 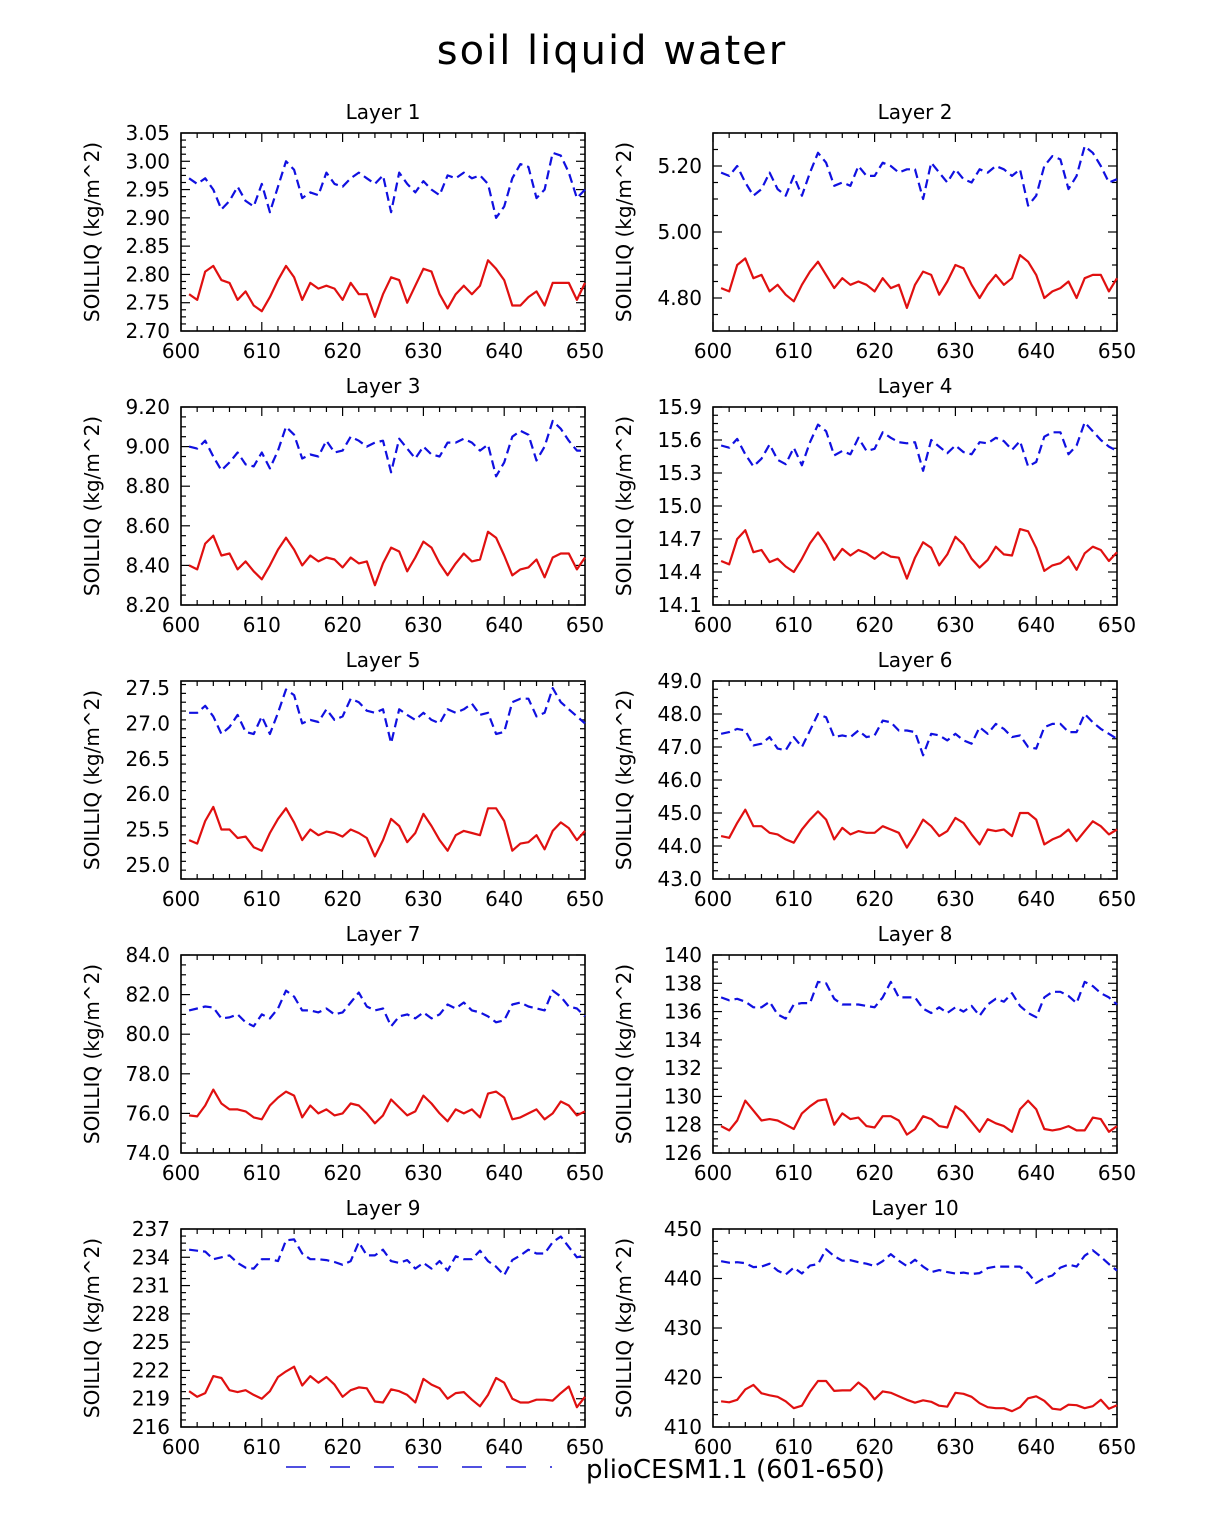 What do you see at coordinates (679, 298) in the screenshot?
I see `y-tick-label: 4.80` at bounding box center [679, 298].